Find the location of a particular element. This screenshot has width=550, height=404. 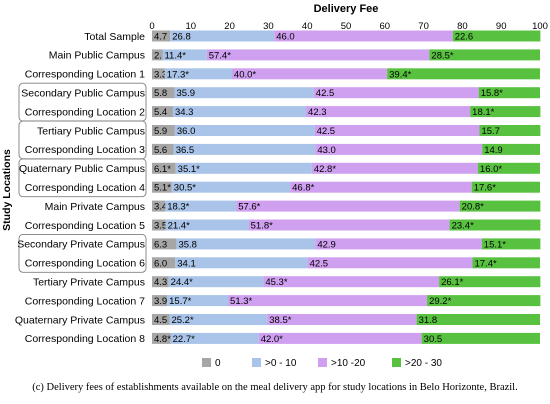

bar-value-label: 17.3* is located at coordinates (178, 74).